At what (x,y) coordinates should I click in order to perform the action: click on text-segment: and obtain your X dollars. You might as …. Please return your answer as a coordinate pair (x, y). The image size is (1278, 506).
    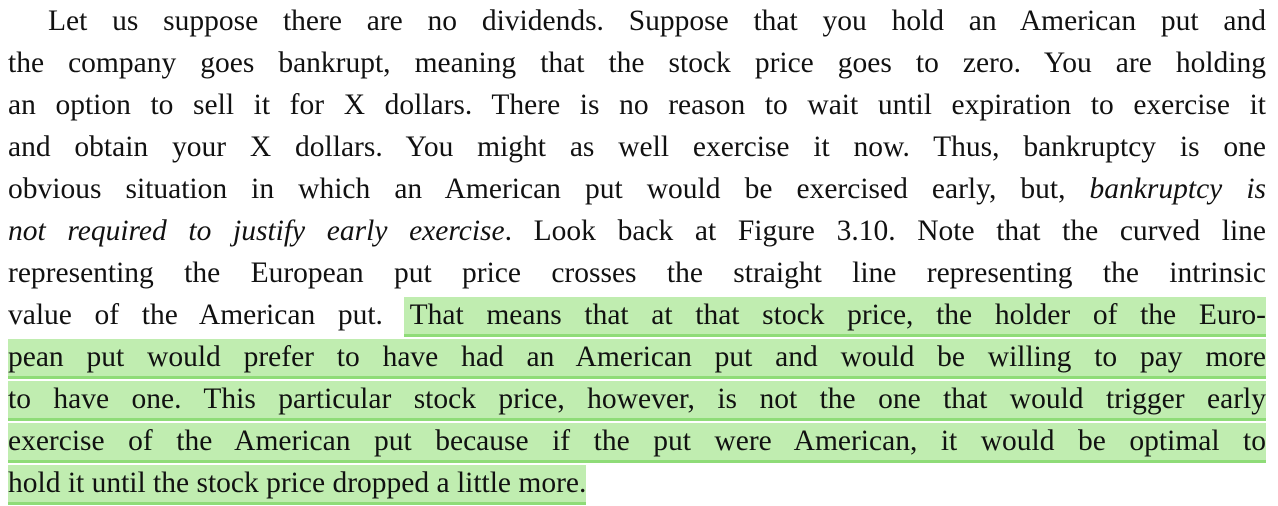
    Looking at the image, I should click on (637, 147).